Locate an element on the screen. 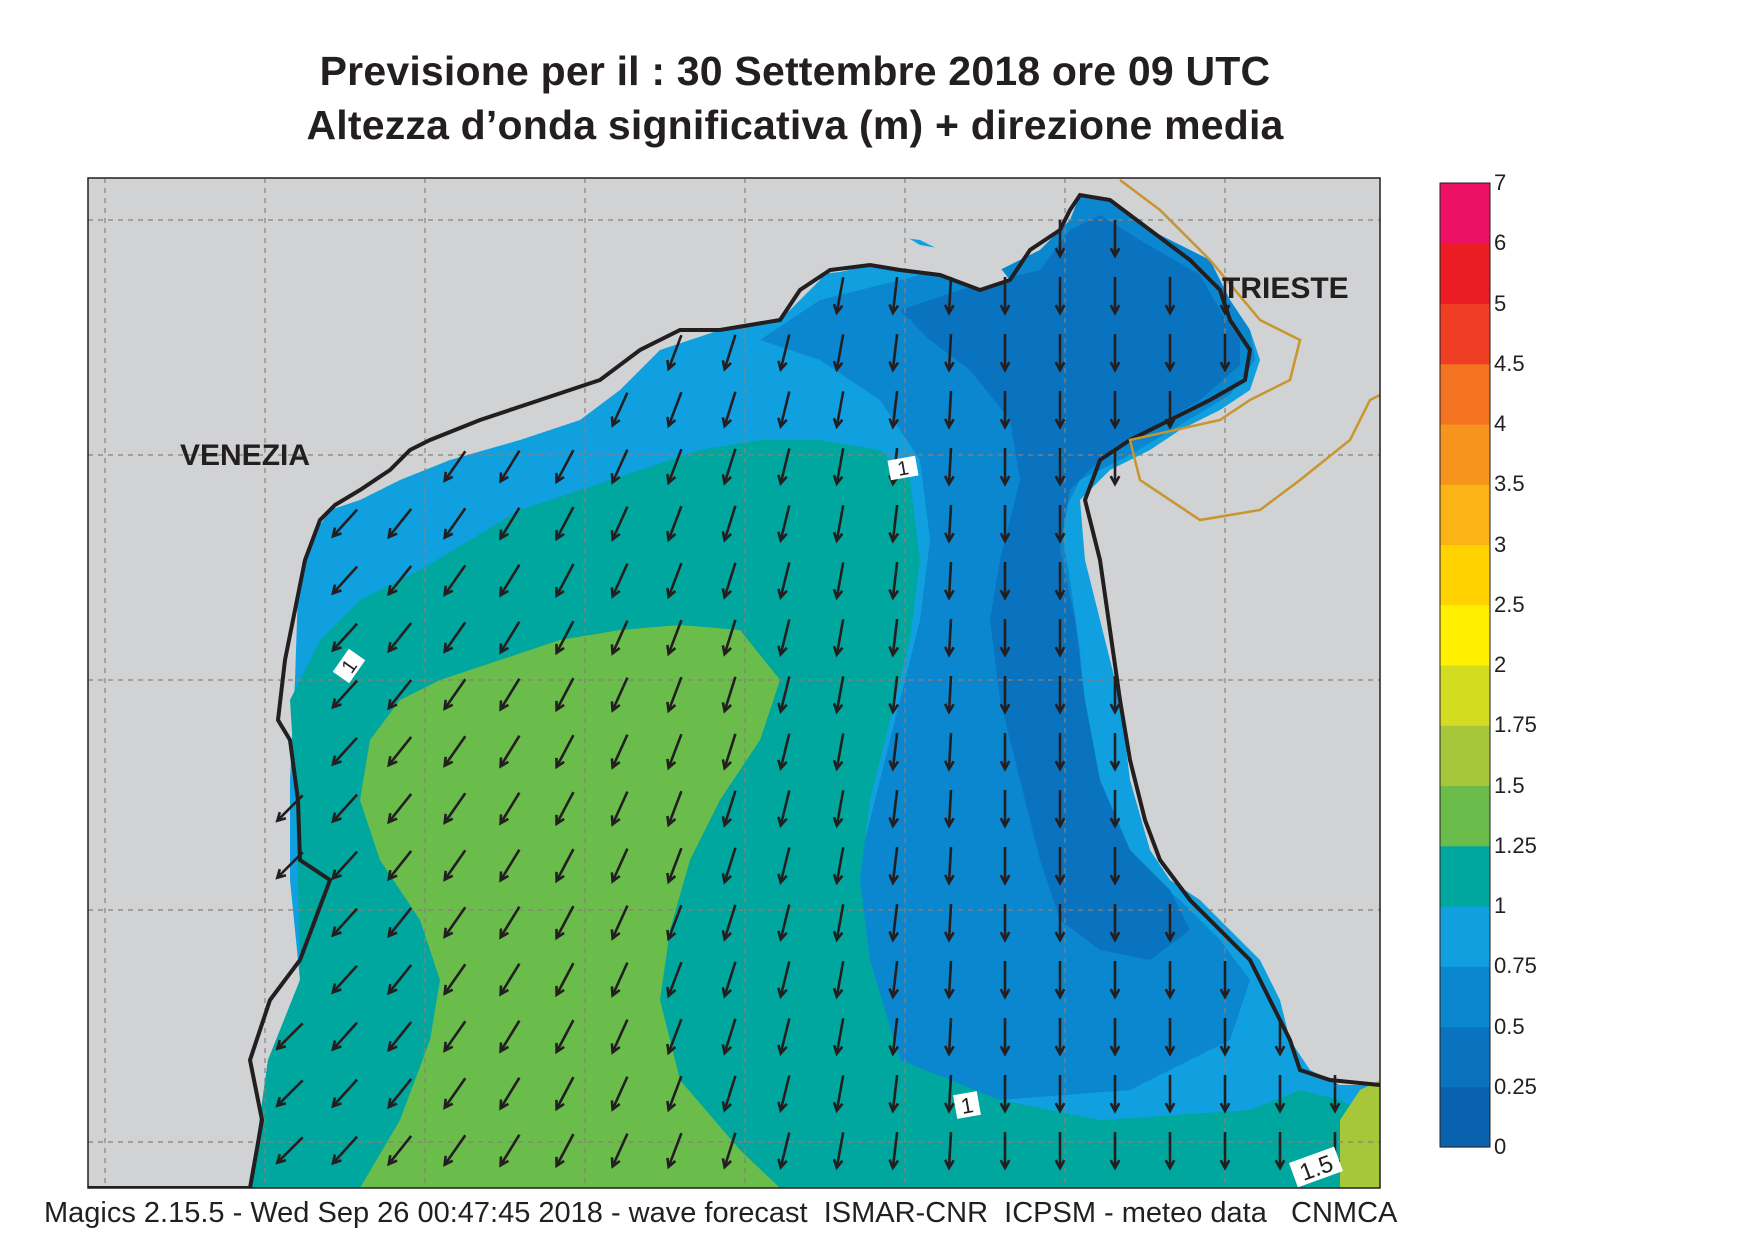 This screenshot has width=1755, height=1242. contour-label-text: 1 is located at coordinates (967, 1105).